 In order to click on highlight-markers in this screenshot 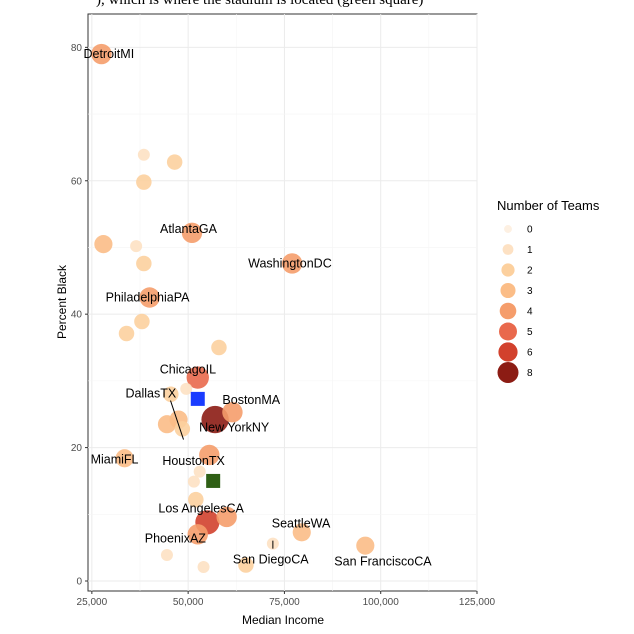, I will do `click(205, 439)`.